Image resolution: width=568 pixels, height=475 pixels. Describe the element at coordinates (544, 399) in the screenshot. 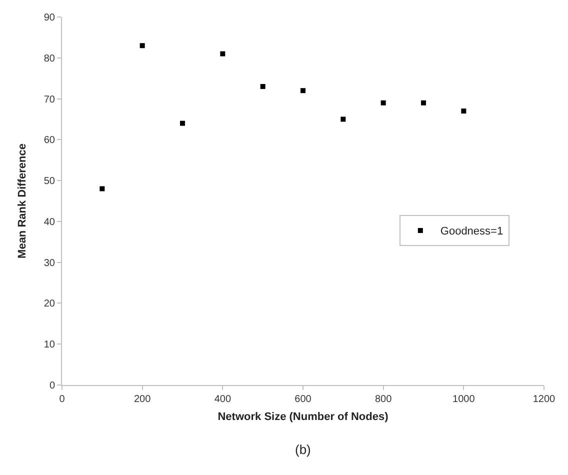

I see `x-tick-label: 1200` at that location.